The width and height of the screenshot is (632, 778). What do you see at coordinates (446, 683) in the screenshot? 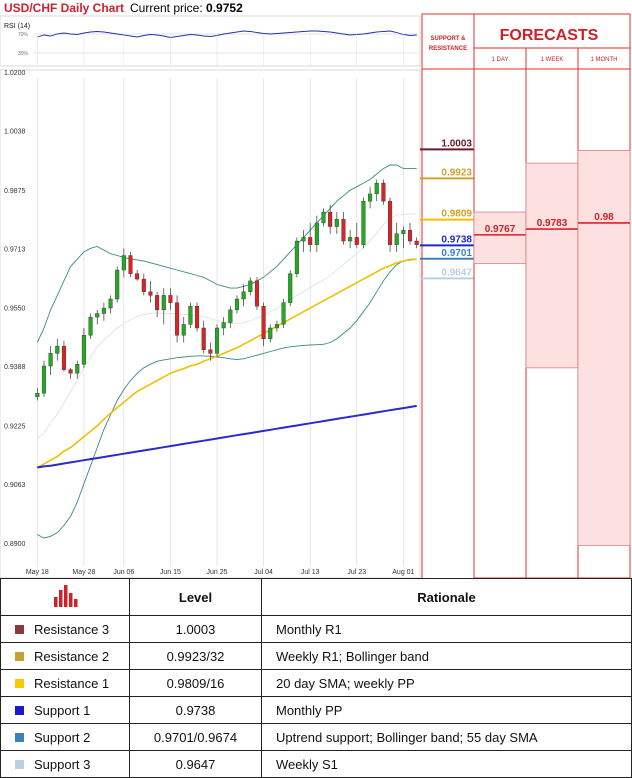
I see `row-rationale: 20 day SMA; weekly PP` at bounding box center [446, 683].